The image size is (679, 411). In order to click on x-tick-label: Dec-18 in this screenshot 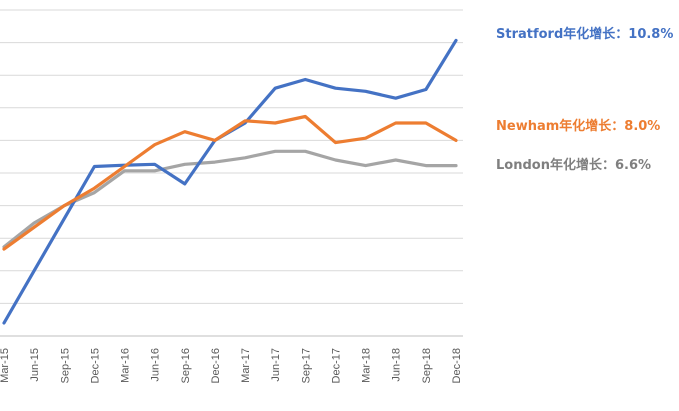, I will do `click(457, 365)`.